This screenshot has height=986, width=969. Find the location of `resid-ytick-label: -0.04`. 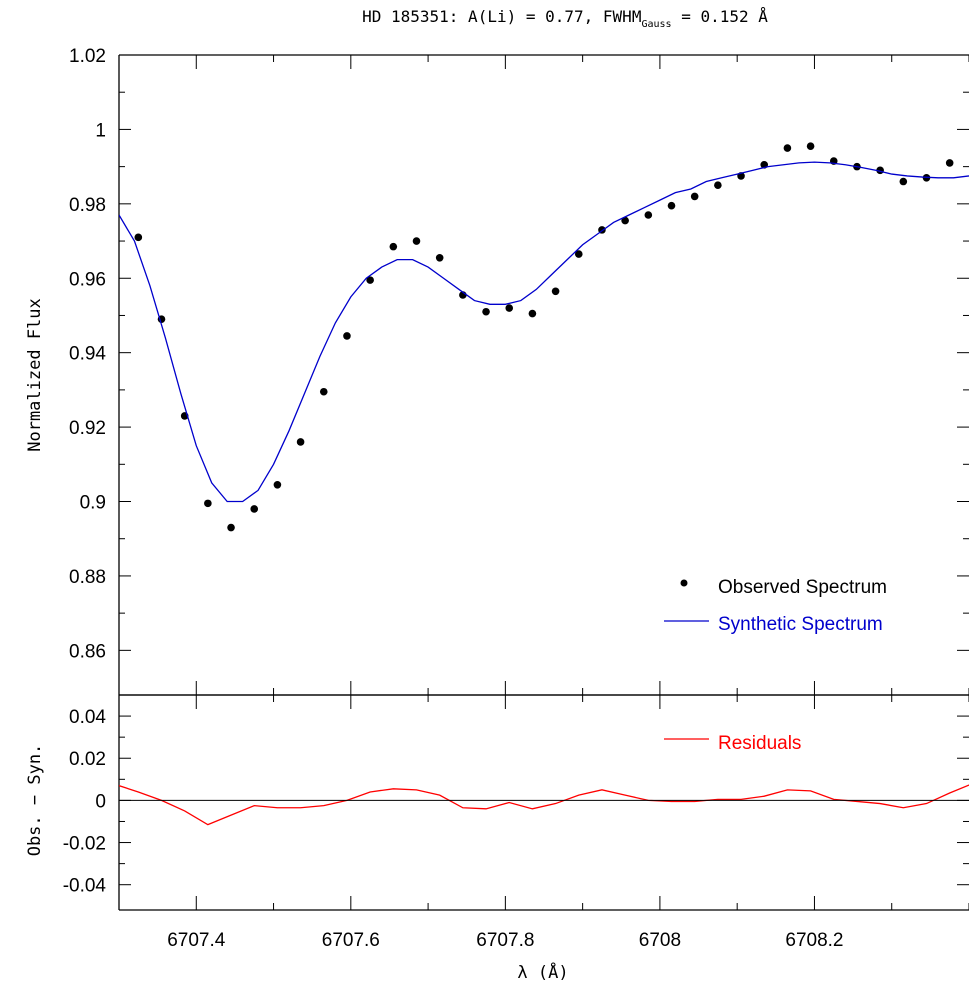

resid-ytick-label: -0.04 is located at coordinates (85, 886).